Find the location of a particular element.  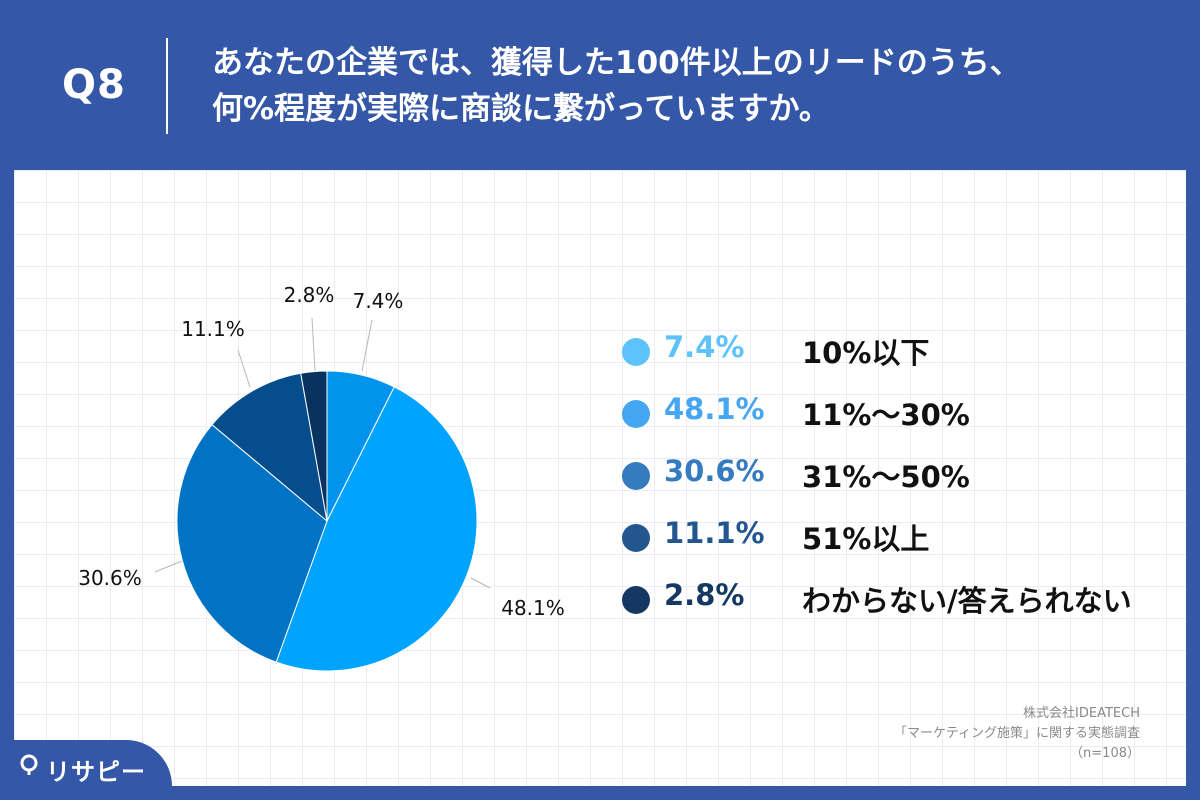

legend-item: 11.1% 51%以上 is located at coordinates (900, 539).